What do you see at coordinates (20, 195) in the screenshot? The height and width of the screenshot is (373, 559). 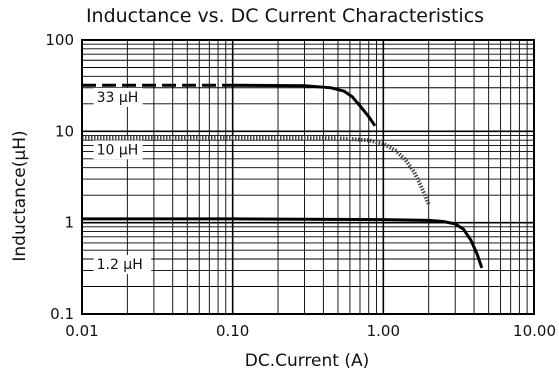 I see `y-axis-label: Inductance(μH)` at bounding box center [20, 195].